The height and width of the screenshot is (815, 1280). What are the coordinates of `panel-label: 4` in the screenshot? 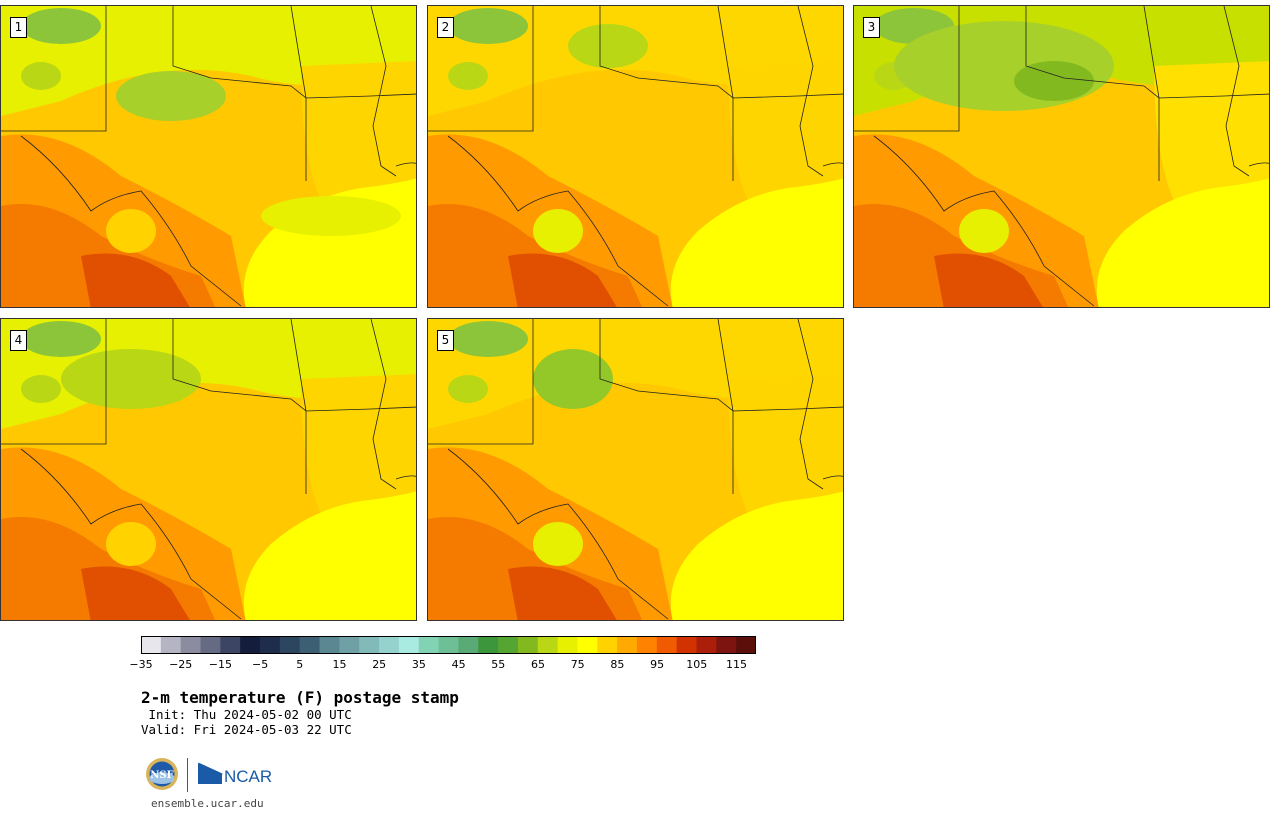 It's located at (18, 340).